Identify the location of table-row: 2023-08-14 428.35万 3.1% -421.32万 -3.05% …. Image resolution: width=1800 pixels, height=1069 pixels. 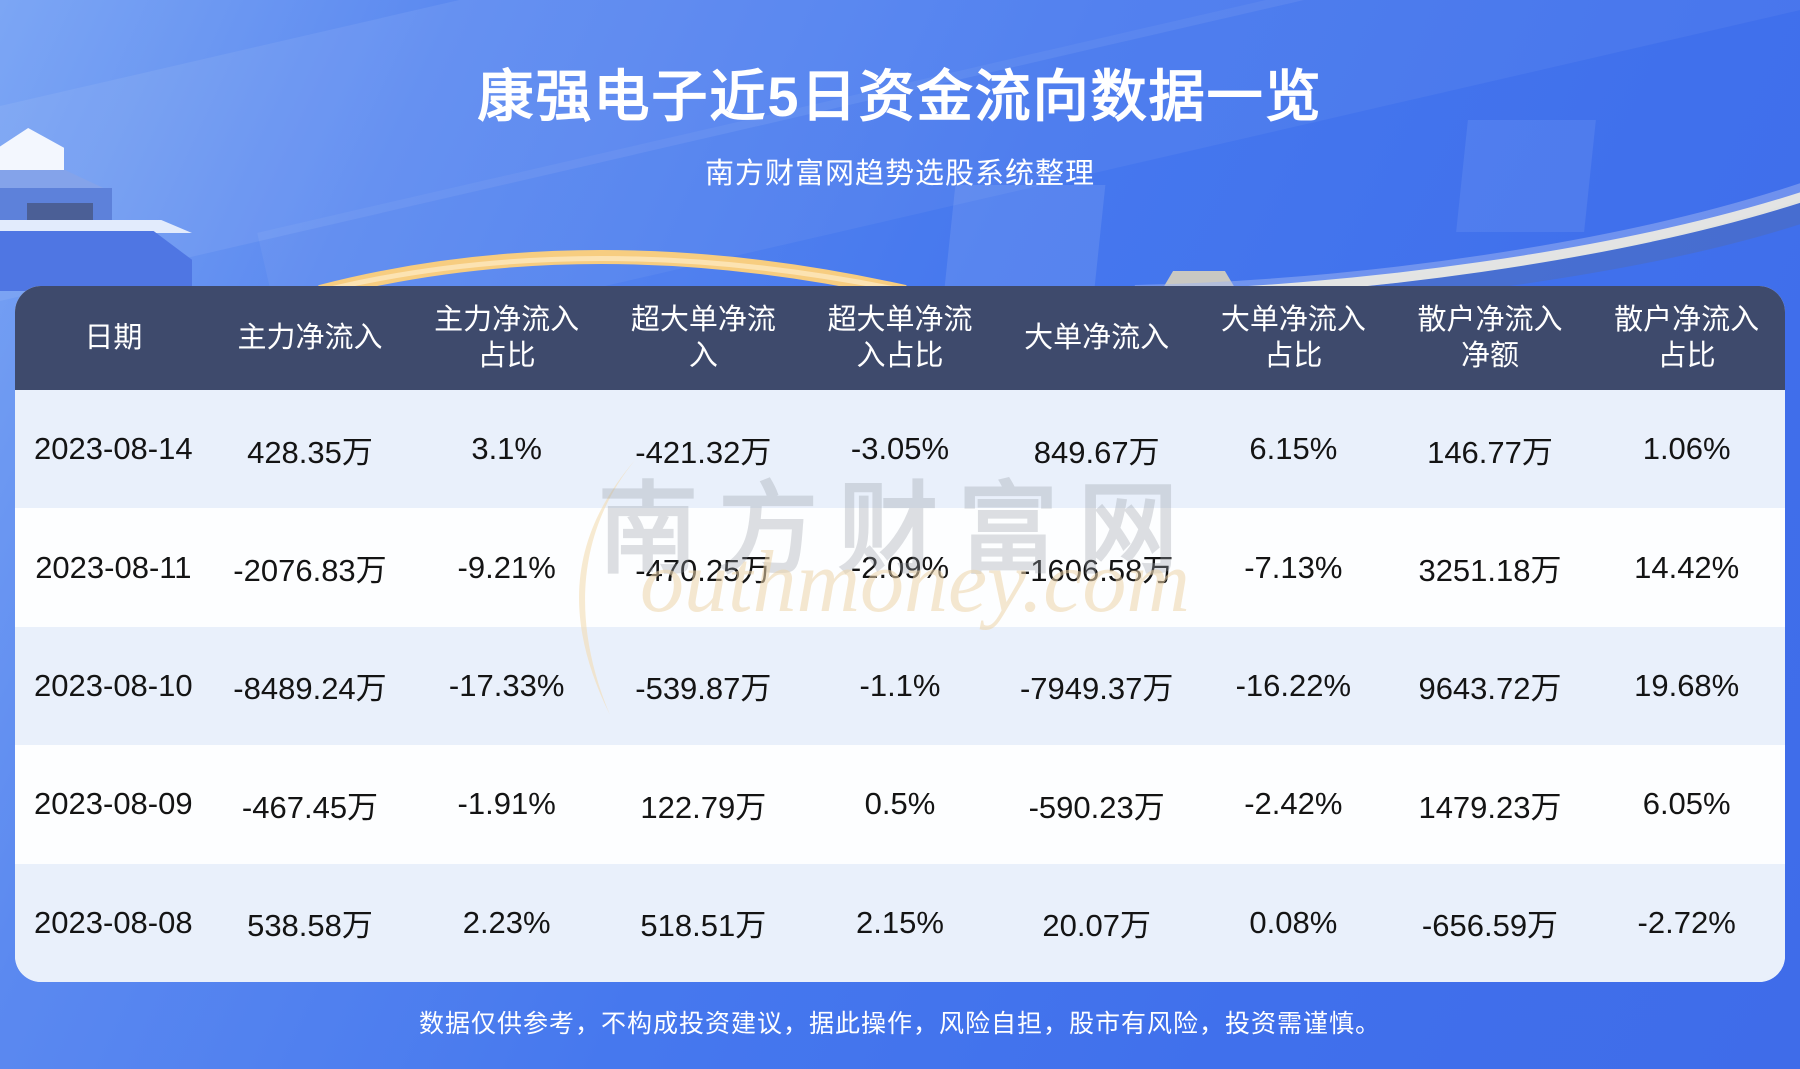
(900, 449).